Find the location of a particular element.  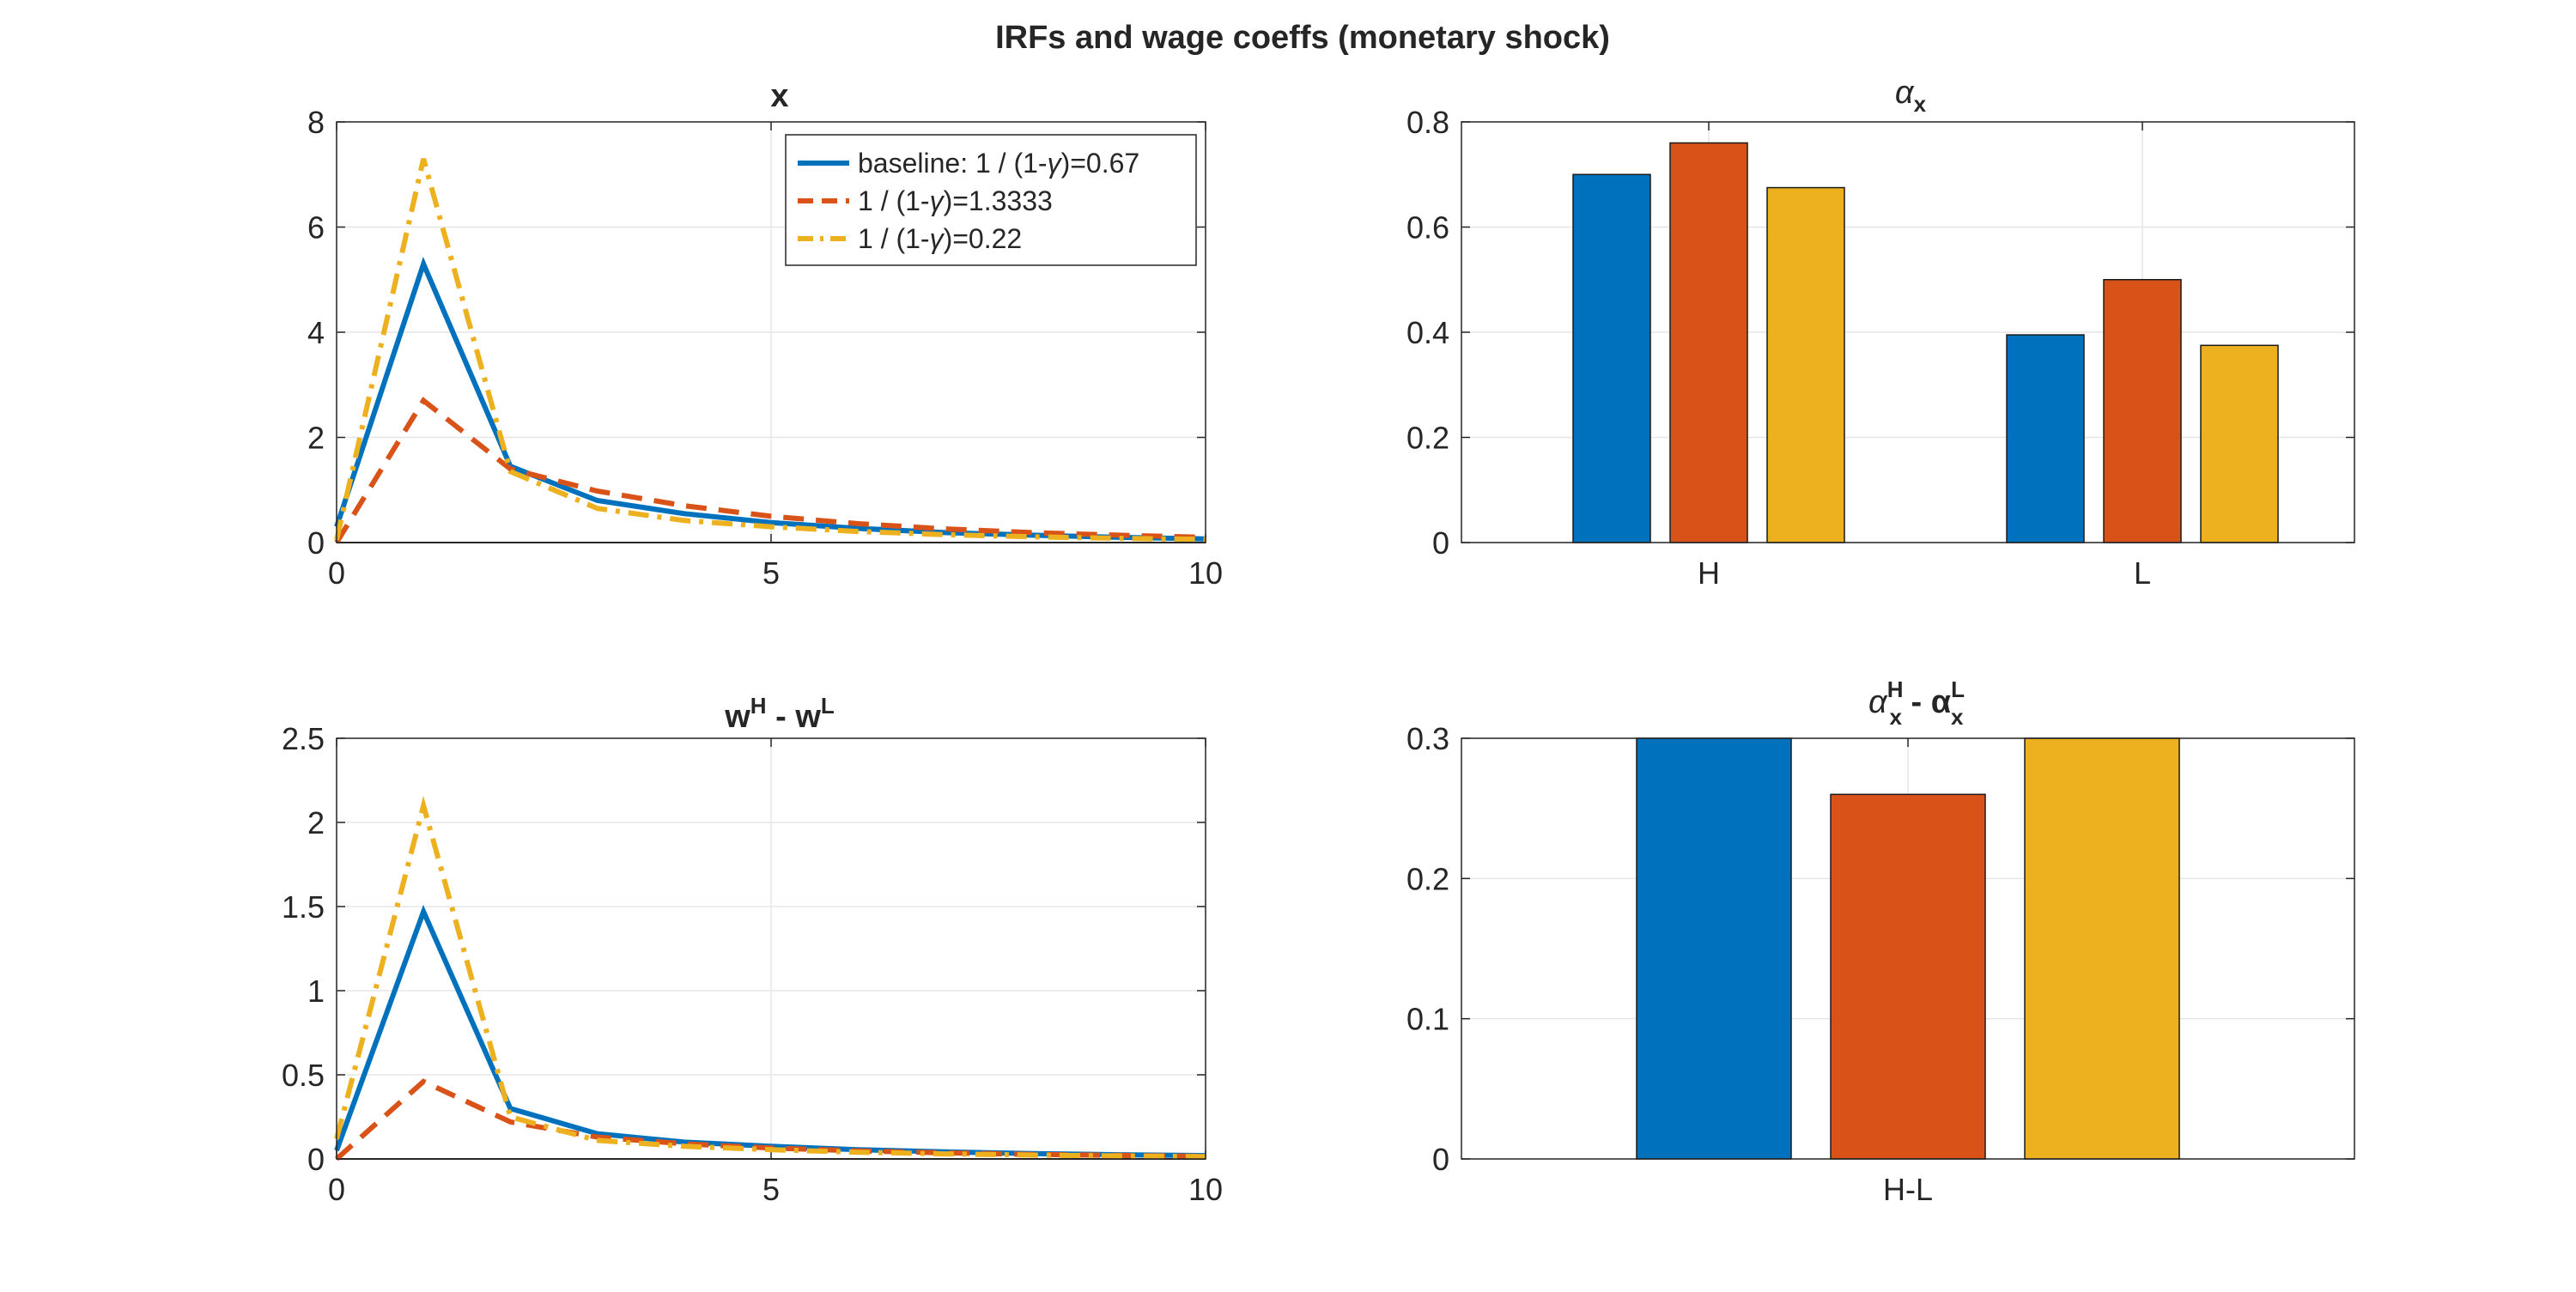

chart-alpha-x: αx 0 0.2 0.4 0.6 0.8 H L is located at coordinates (1880, 333).